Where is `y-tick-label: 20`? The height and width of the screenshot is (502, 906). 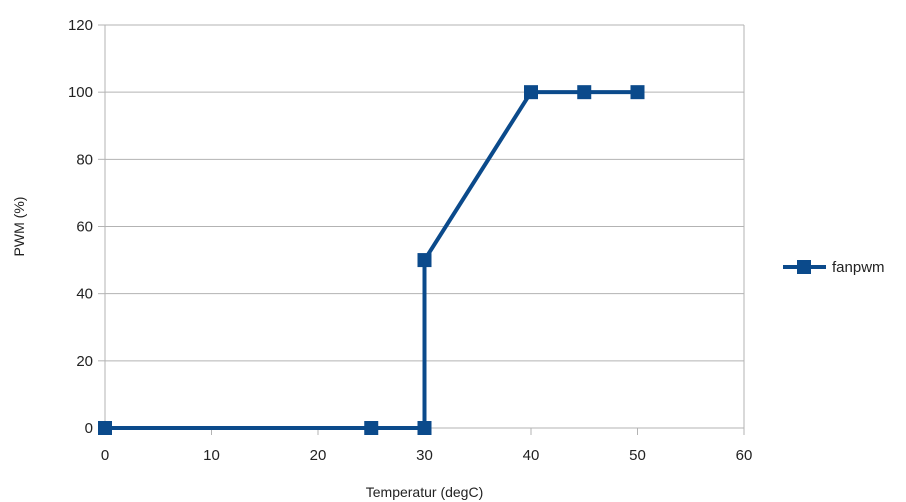 y-tick-label: 20 is located at coordinates (84, 361).